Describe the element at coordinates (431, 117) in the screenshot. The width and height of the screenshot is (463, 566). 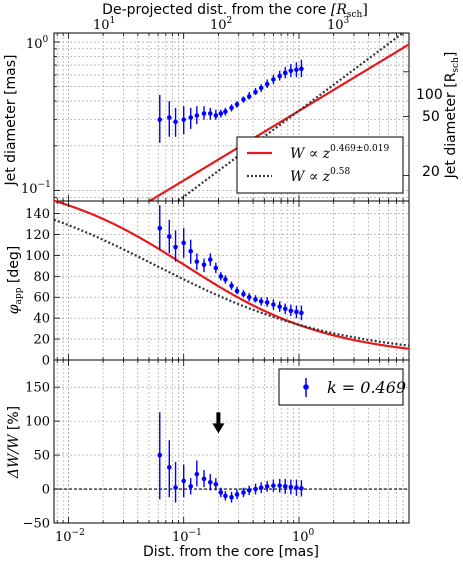
I see `right-y-tick-label-50: 50` at that location.